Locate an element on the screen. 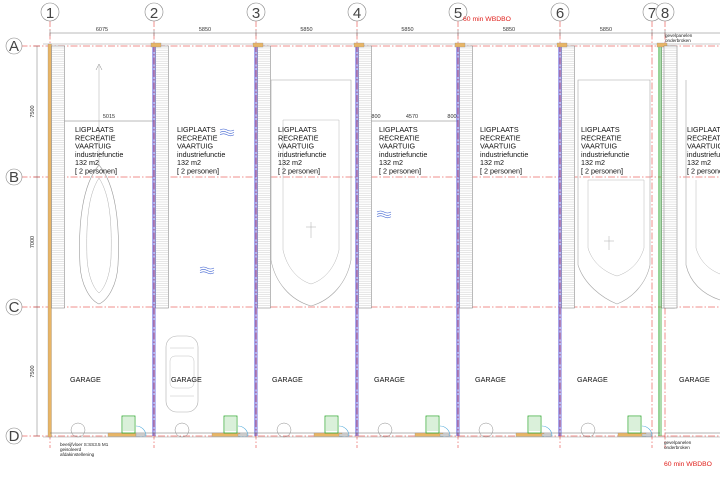 The image size is (720, 480). row-bubble-B is located at coordinates (14, 177).